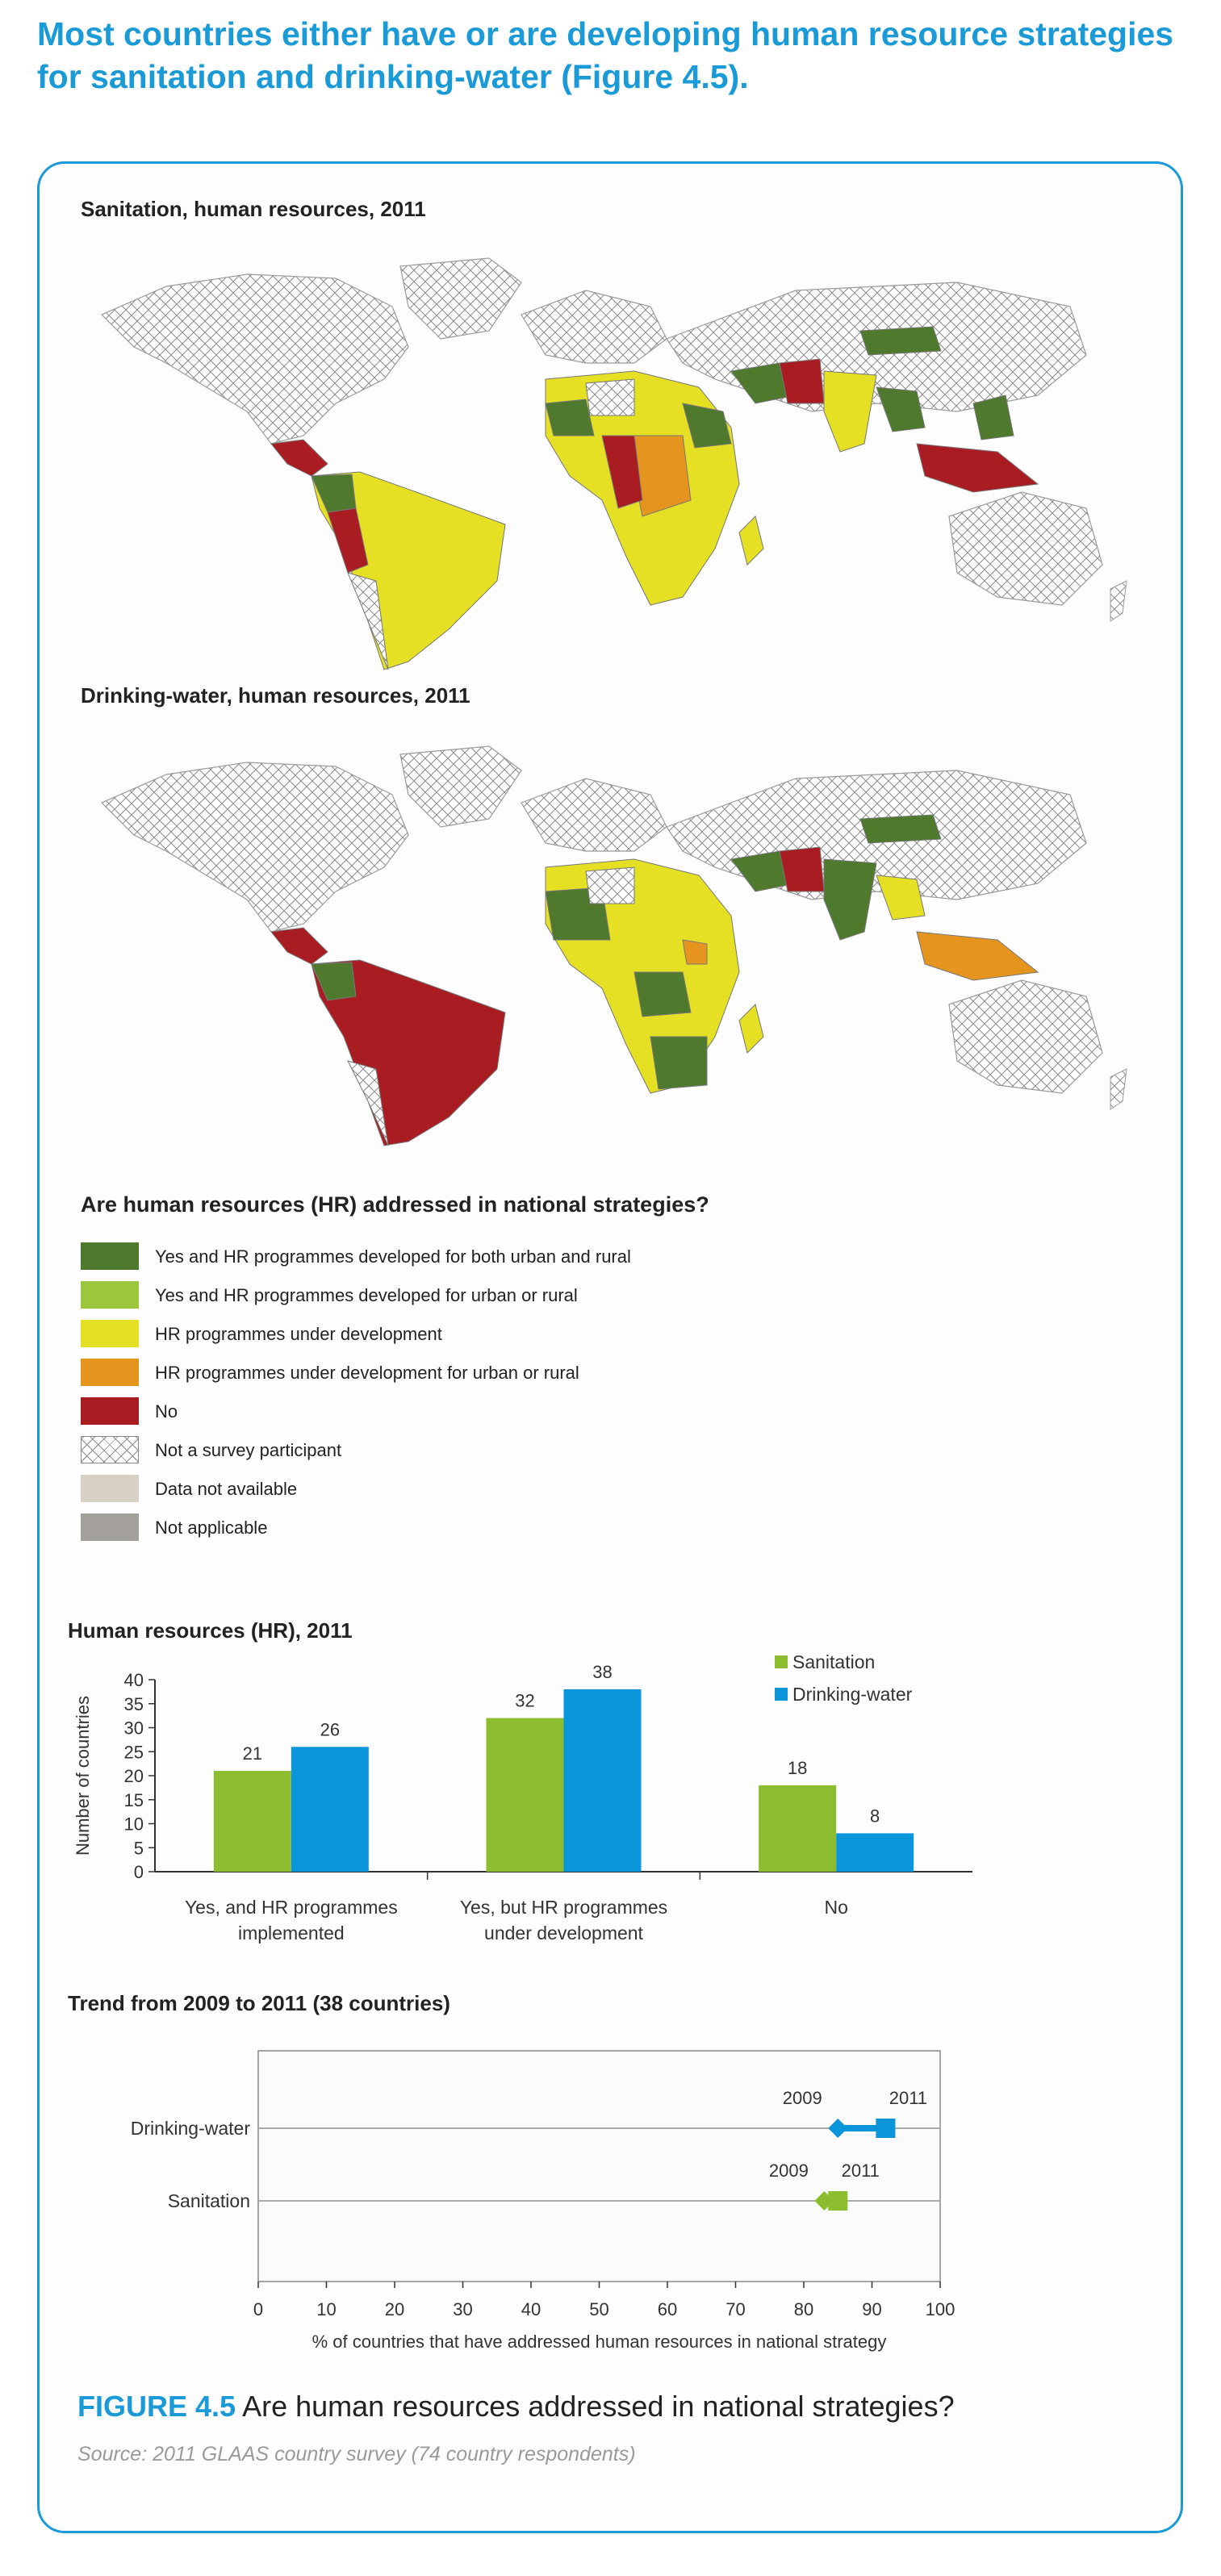  What do you see at coordinates (211, 1528) in the screenshot?
I see `legend-label: Not applicable` at bounding box center [211, 1528].